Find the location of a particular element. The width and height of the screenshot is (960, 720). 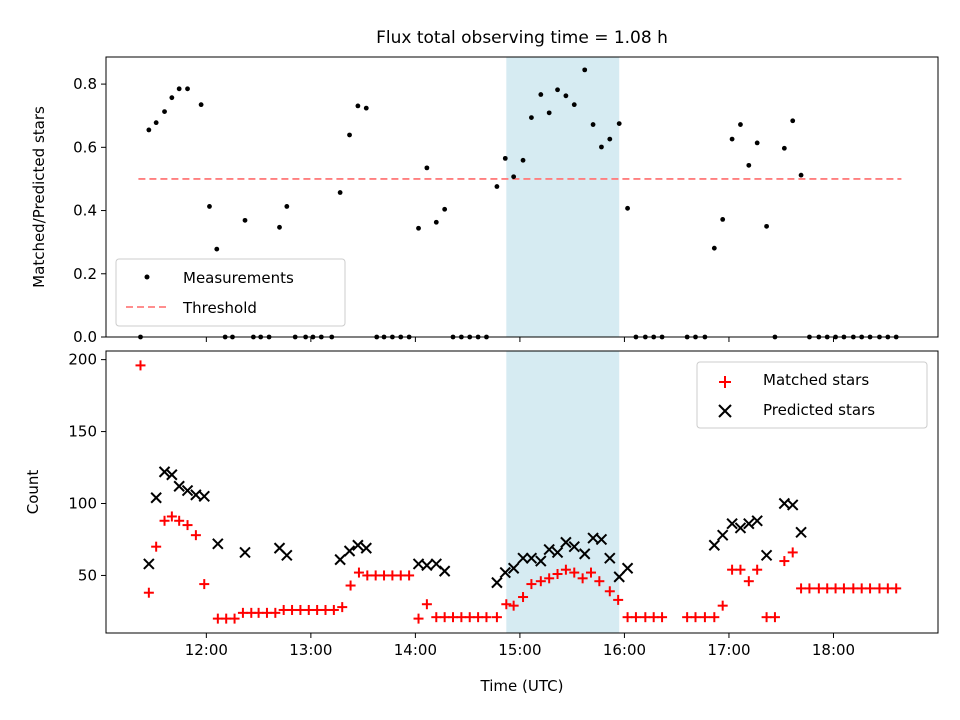

bottom-xtick-label: 12:00 is located at coordinates (206, 650).